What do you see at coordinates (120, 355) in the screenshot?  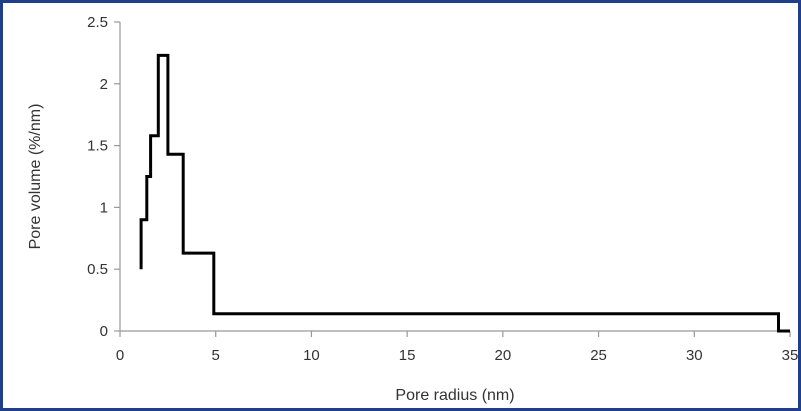 I see `x-tick-label: 0` at bounding box center [120, 355].